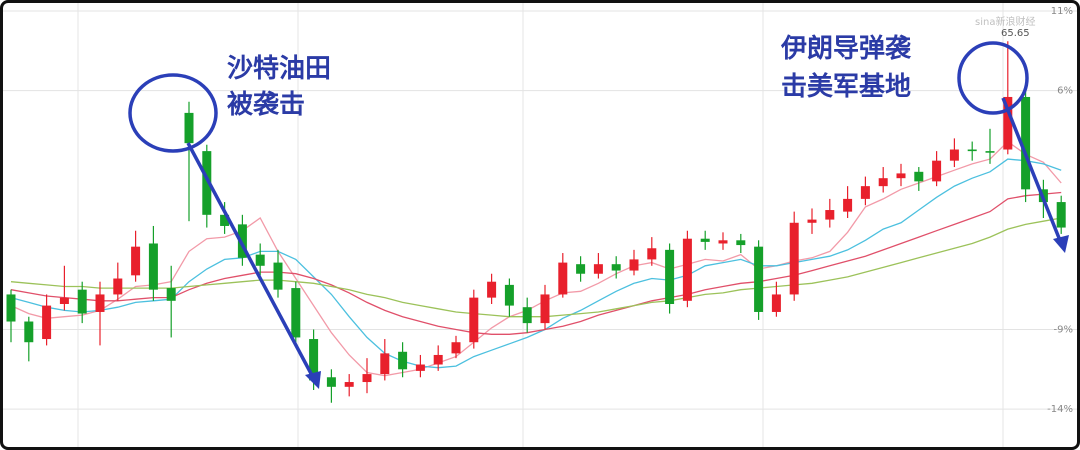 Image resolution: width=1080 pixels, height=450 pixels. I want to click on annotation-text: 伊朗导弹袭, so click(846, 49).